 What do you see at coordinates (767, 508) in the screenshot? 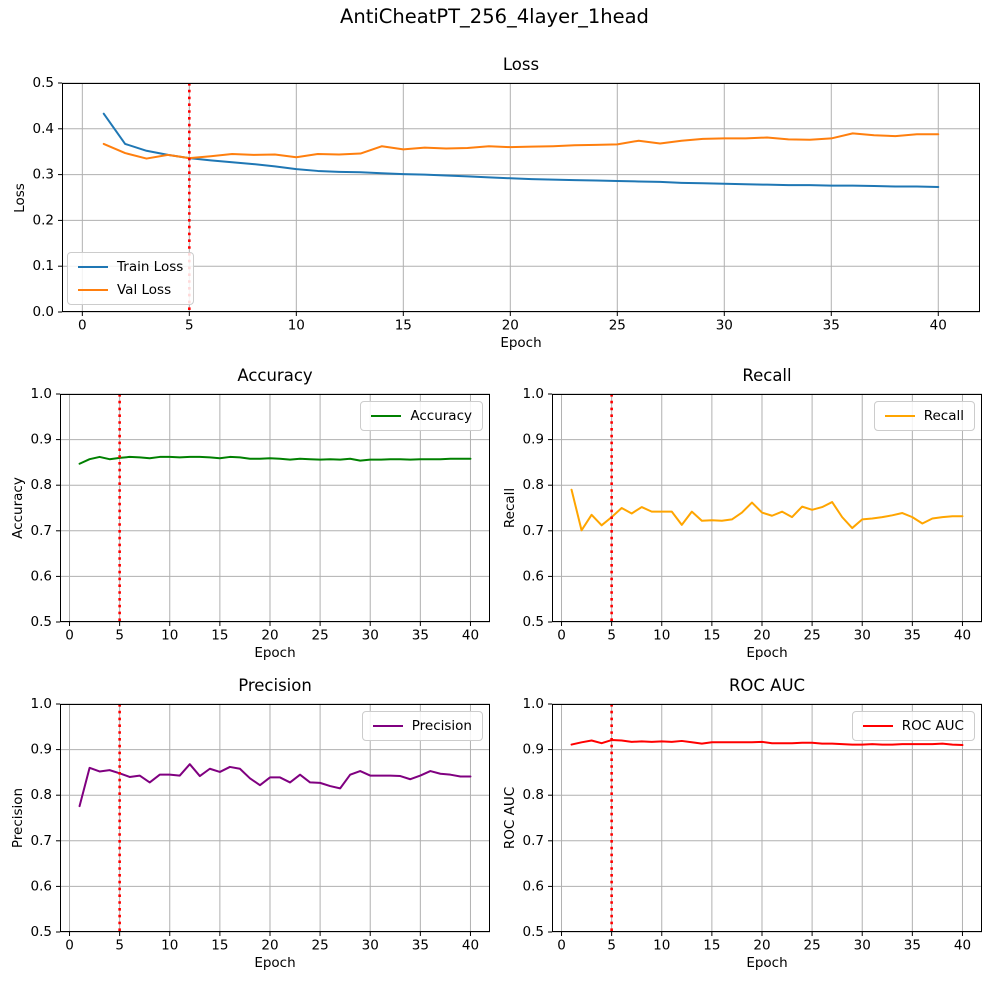
I see `recall-spines` at bounding box center [767, 508].